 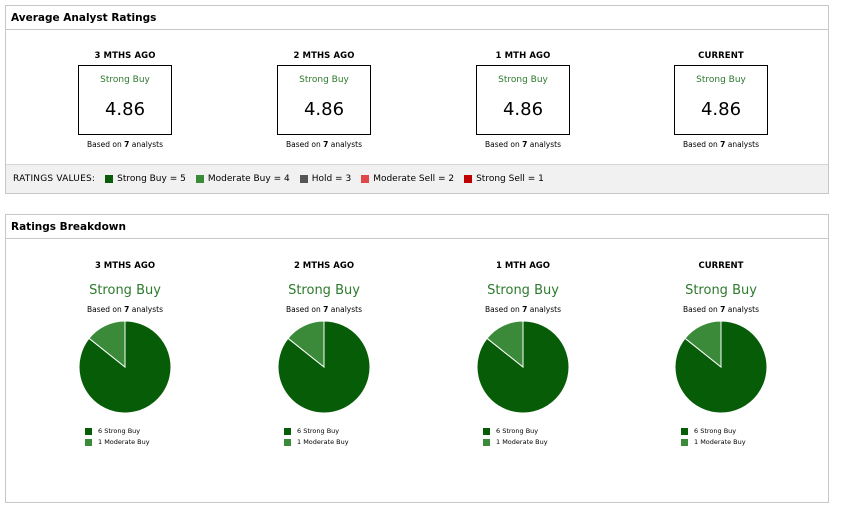 I want to click on legend-item-hold: Hold = 3, so click(x=325, y=179).